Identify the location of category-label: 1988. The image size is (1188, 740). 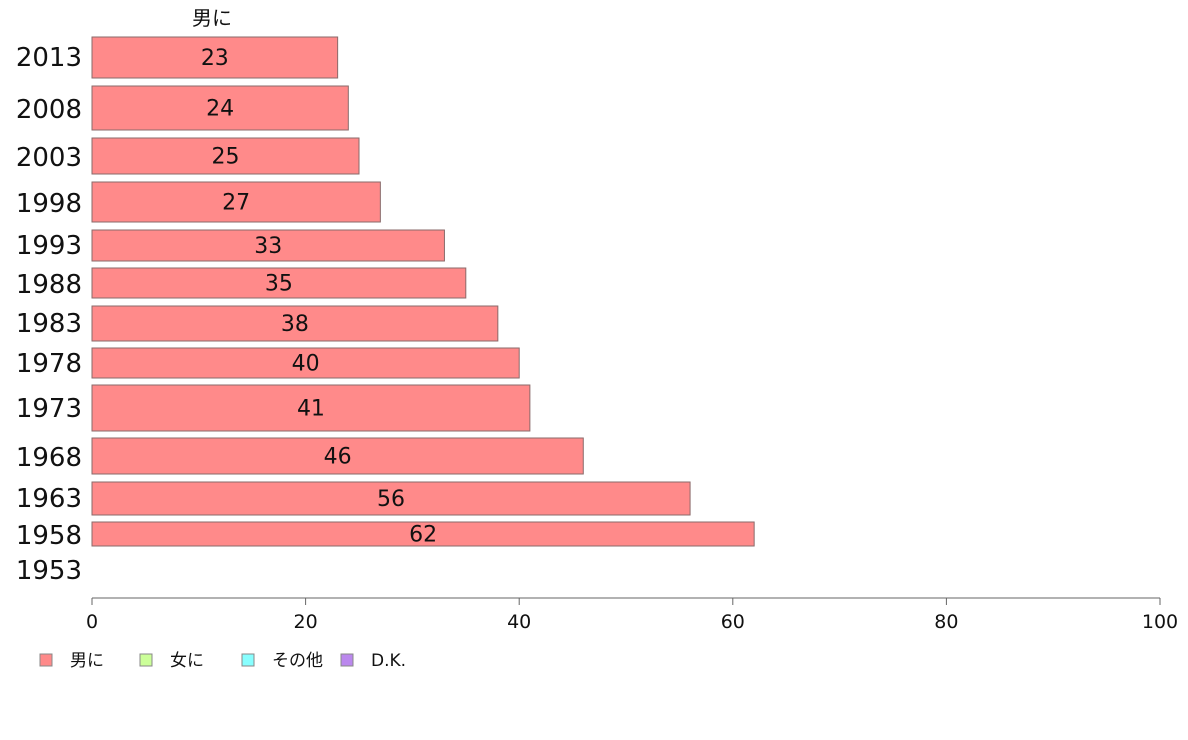
(49, 285).